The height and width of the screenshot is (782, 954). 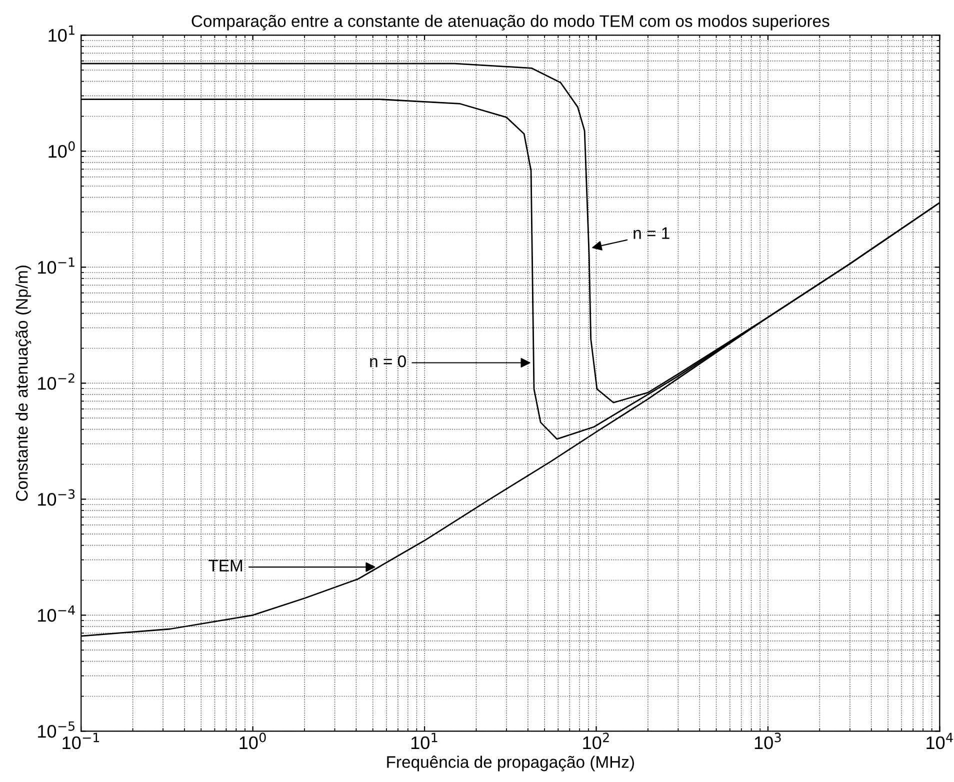 I want to click on x-tick-label: 10$^{0}$, so click(x=253, y=741).